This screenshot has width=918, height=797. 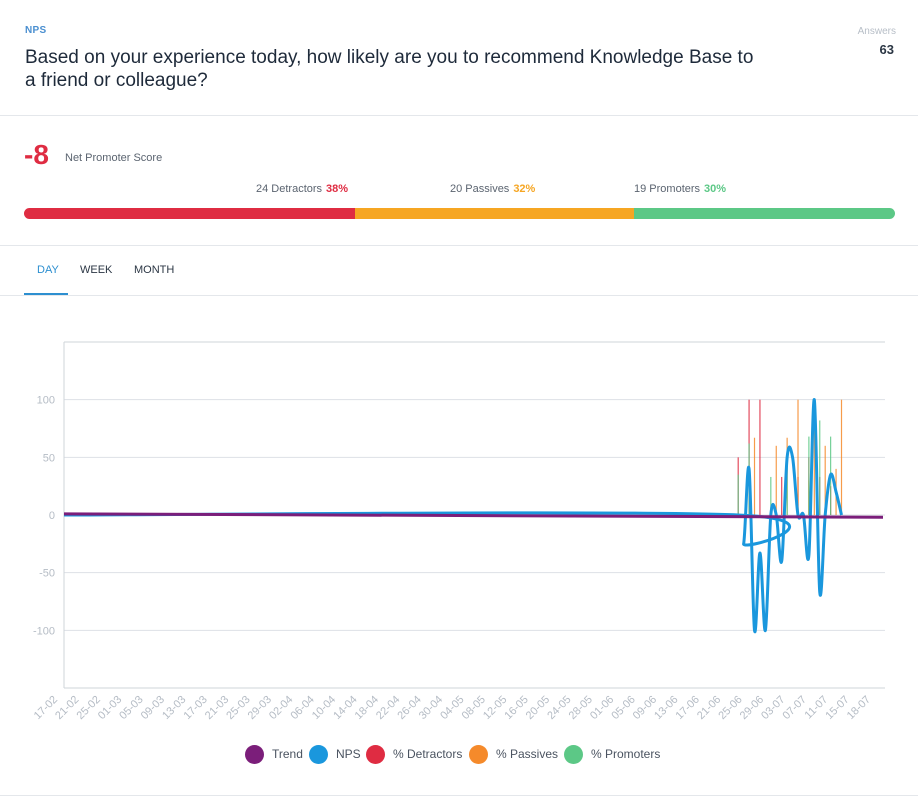 What do you see at coordinates (494, 213) in the screenshot?
I see `passives-bar-segment` at bounding box center [494, 213].